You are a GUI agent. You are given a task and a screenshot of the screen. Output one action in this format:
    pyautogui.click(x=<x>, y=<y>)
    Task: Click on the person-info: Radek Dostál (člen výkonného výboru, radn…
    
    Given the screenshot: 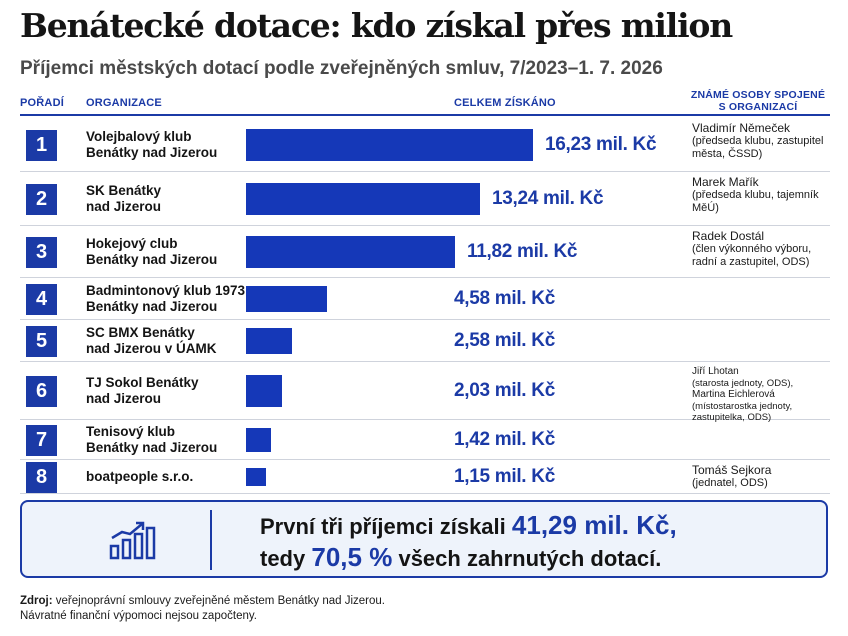 What is the action you would take?
    pyautogui.click(x=762, y=249)
    